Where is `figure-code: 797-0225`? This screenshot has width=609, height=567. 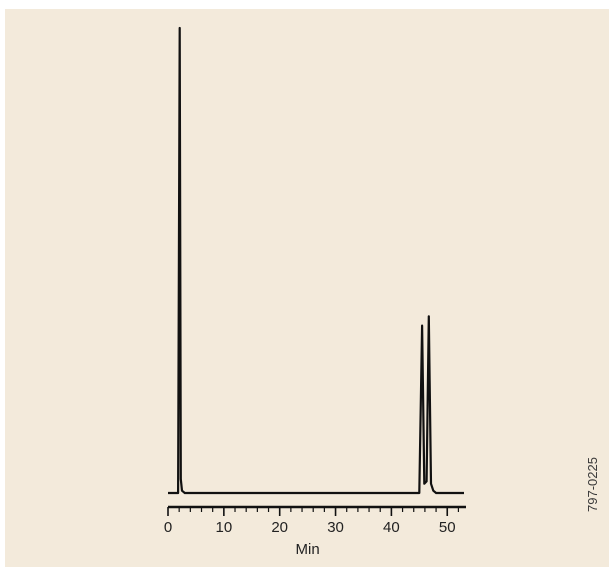 figure-code: 797-0225 is located at coordinates (592, 484).